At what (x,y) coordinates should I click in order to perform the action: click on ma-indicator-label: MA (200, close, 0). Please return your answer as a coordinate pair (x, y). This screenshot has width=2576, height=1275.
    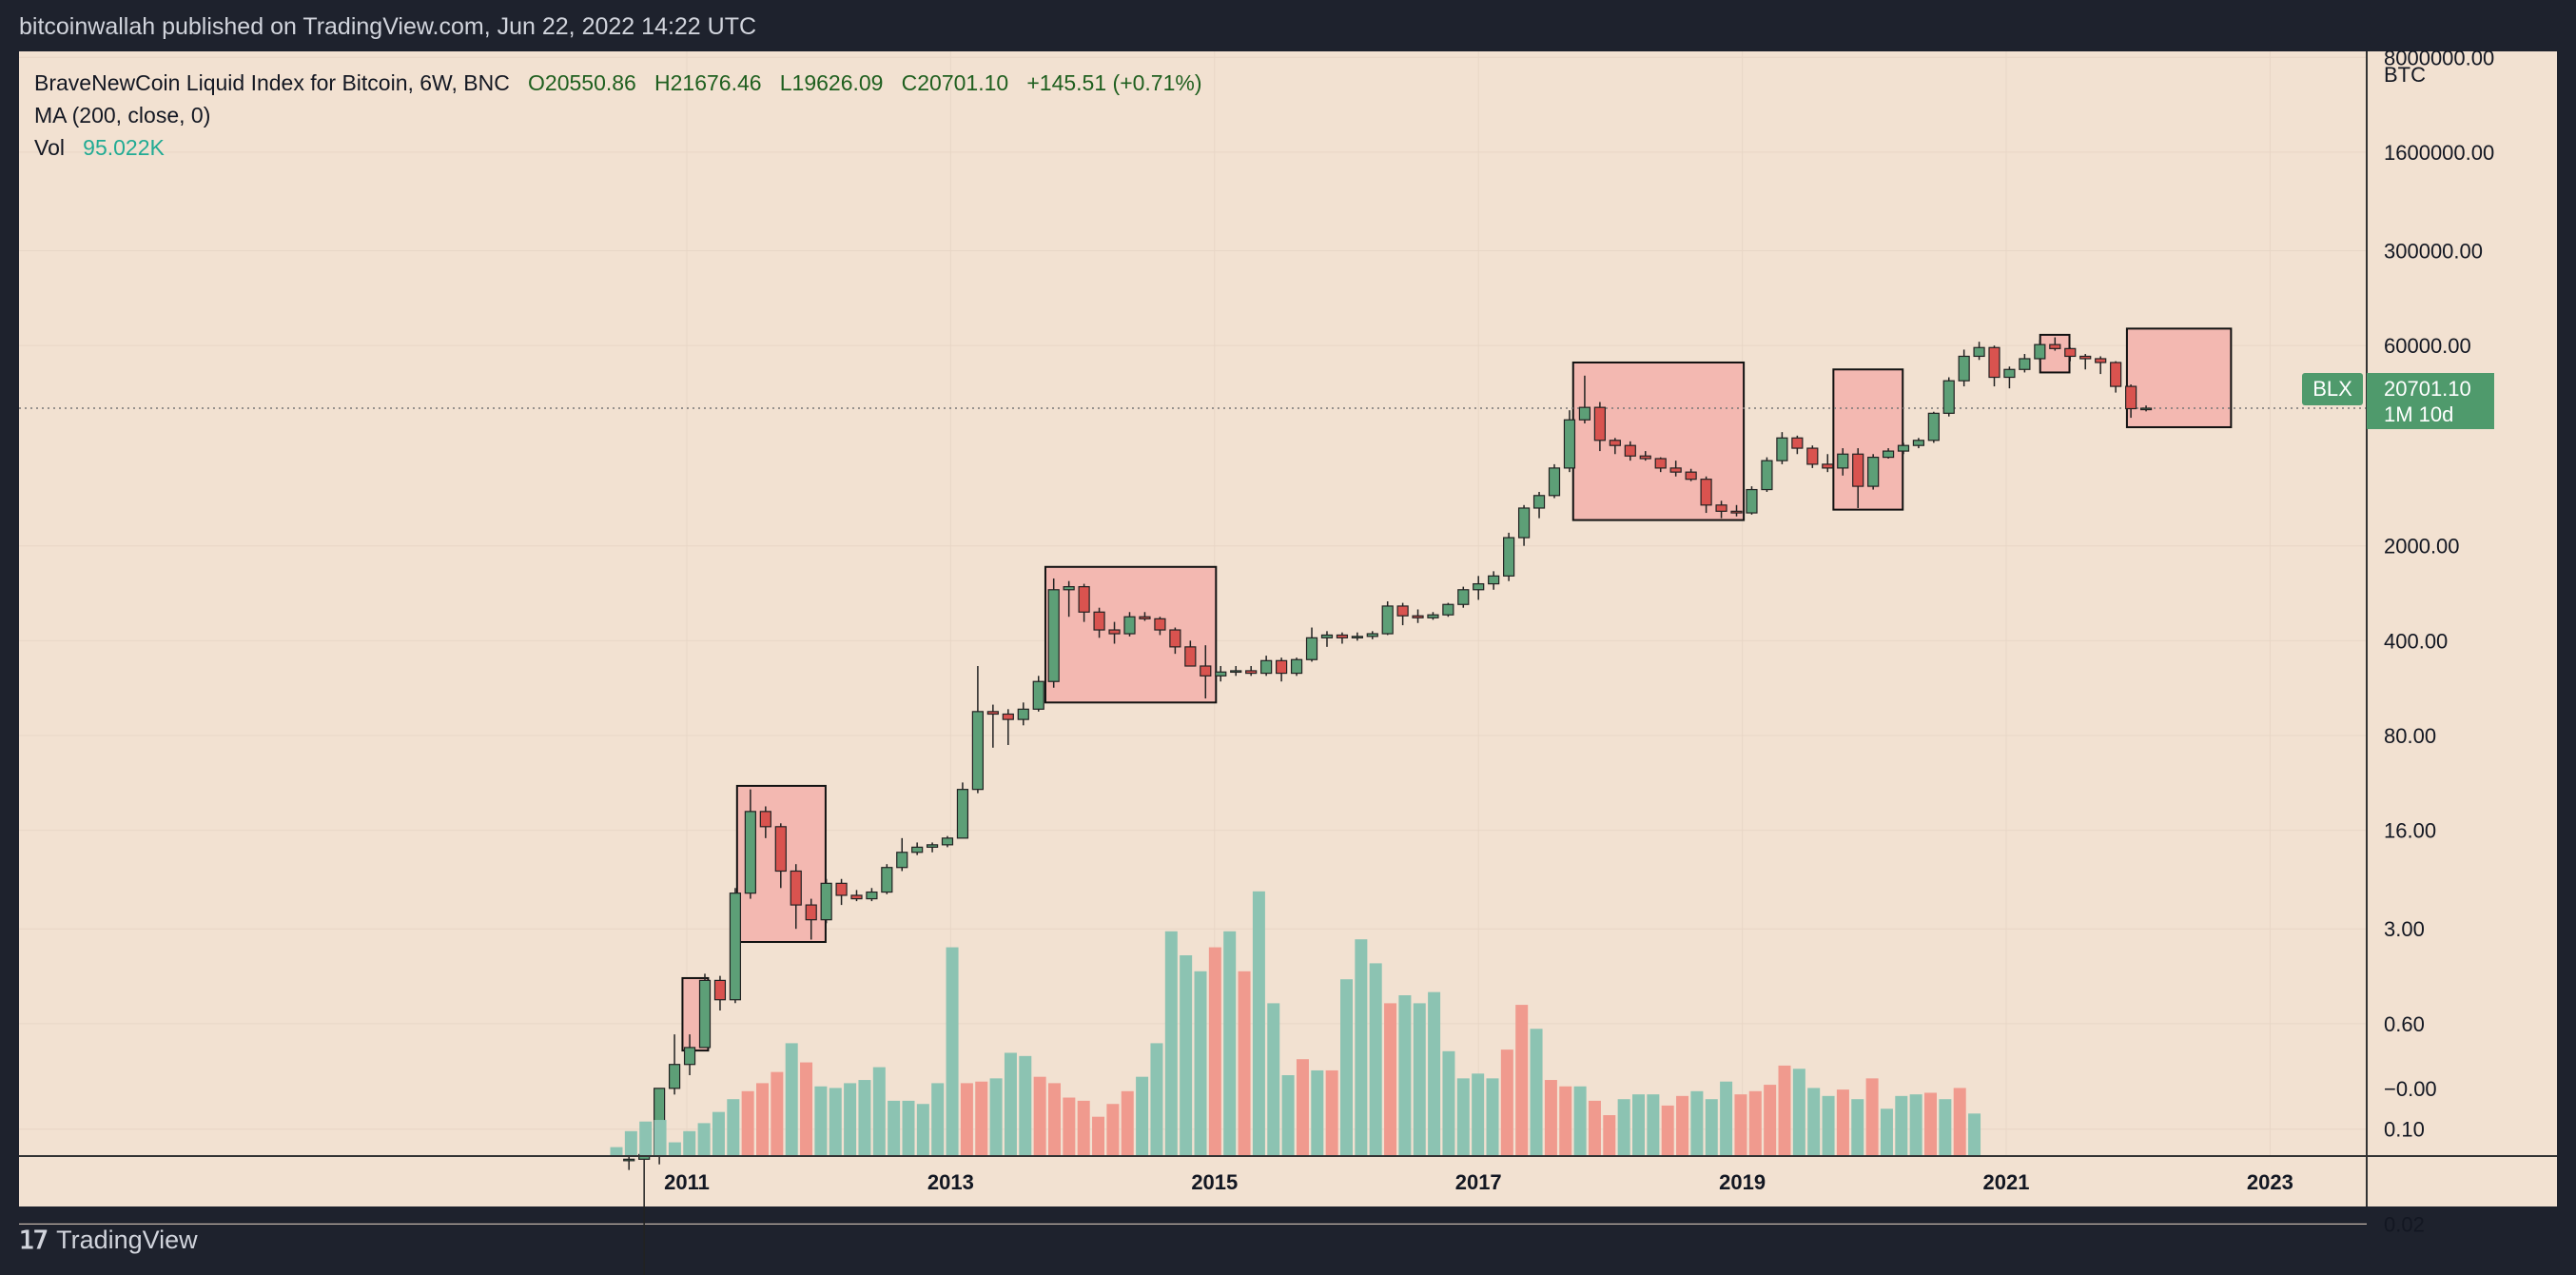
    Looking at the image, I should click on (123, 115).